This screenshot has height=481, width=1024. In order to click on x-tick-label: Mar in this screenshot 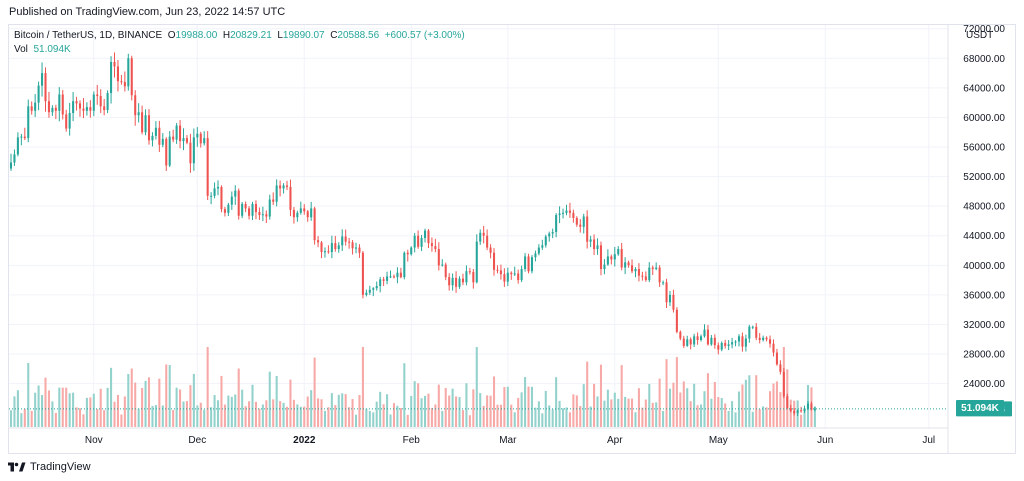, I will do `click(508, 440)`.